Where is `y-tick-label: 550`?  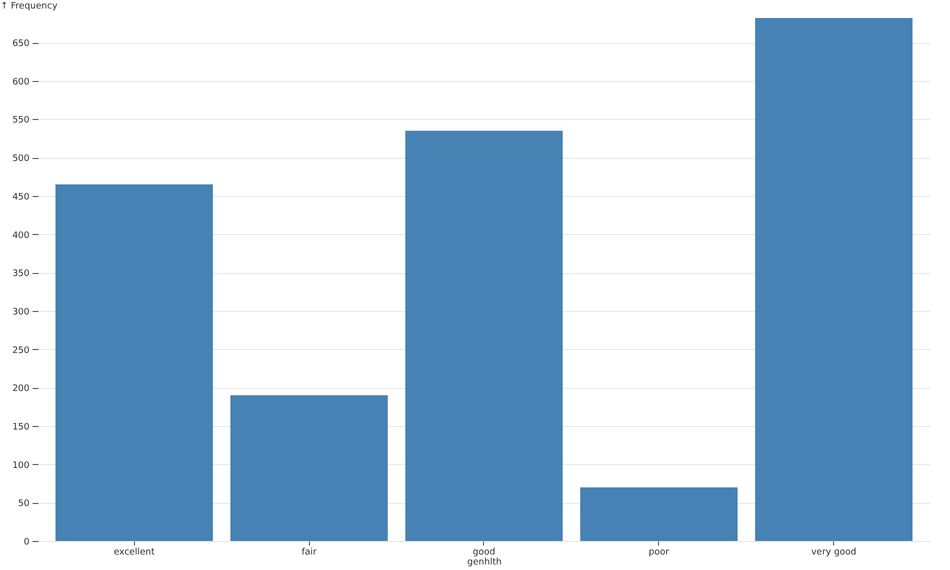
y-tick-label: 550 is located at coordinates (21, 121).